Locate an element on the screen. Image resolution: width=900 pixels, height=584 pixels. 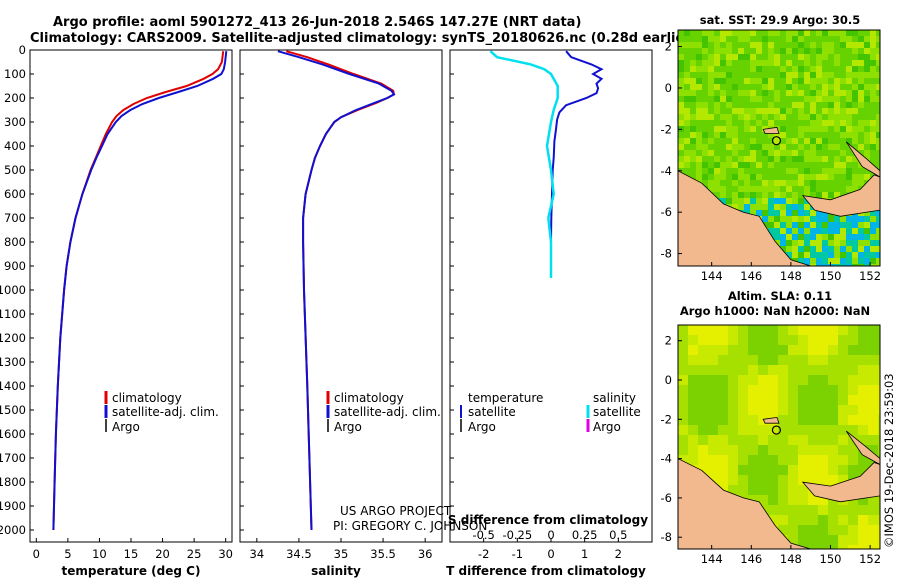
temperature-legend: climatology satellite-adj. clim. Argo is located at coordinates (161, 412).